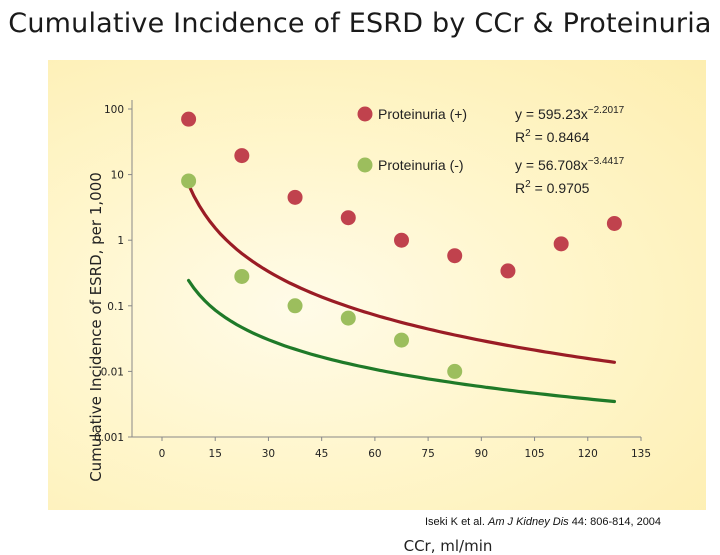 This screenshot has width=720, height=555. I want to click on x-tick-label: 45, so click(321, 454).